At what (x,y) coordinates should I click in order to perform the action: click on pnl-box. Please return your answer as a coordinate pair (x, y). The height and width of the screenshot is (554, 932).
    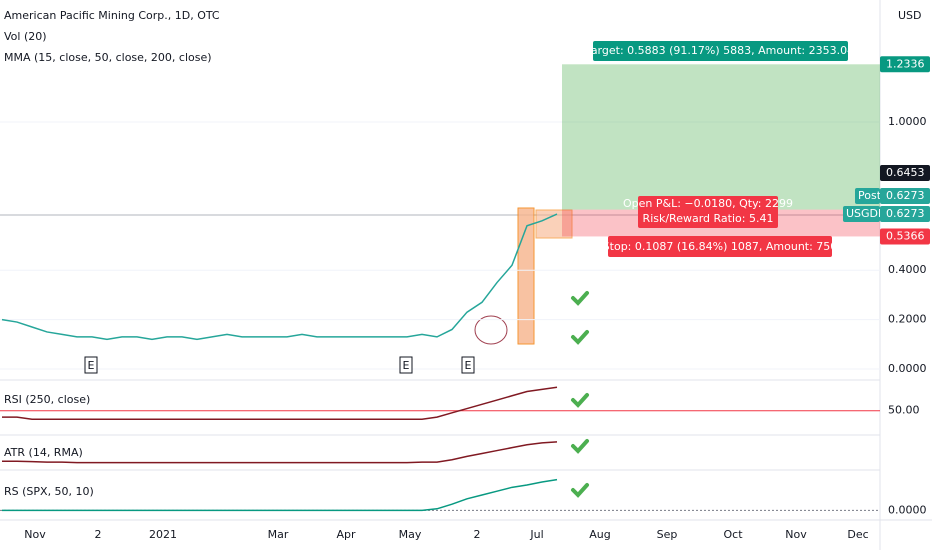
    Looking at the image, I should click on (708, 212).